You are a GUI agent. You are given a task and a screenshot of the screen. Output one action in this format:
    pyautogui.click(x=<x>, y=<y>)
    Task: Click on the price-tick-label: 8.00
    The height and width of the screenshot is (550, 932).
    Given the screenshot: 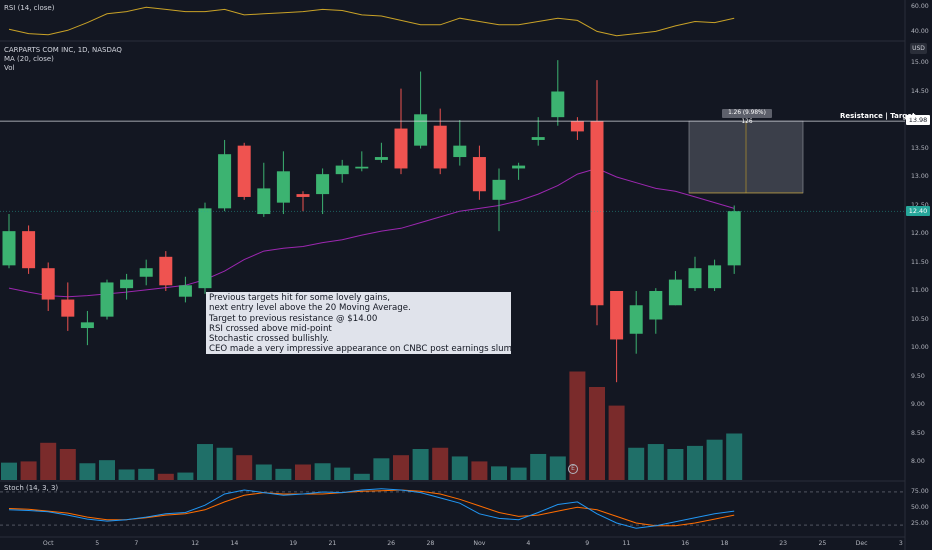 What is the action you would take?
    pyautogui.click(x=918, y=461)
    